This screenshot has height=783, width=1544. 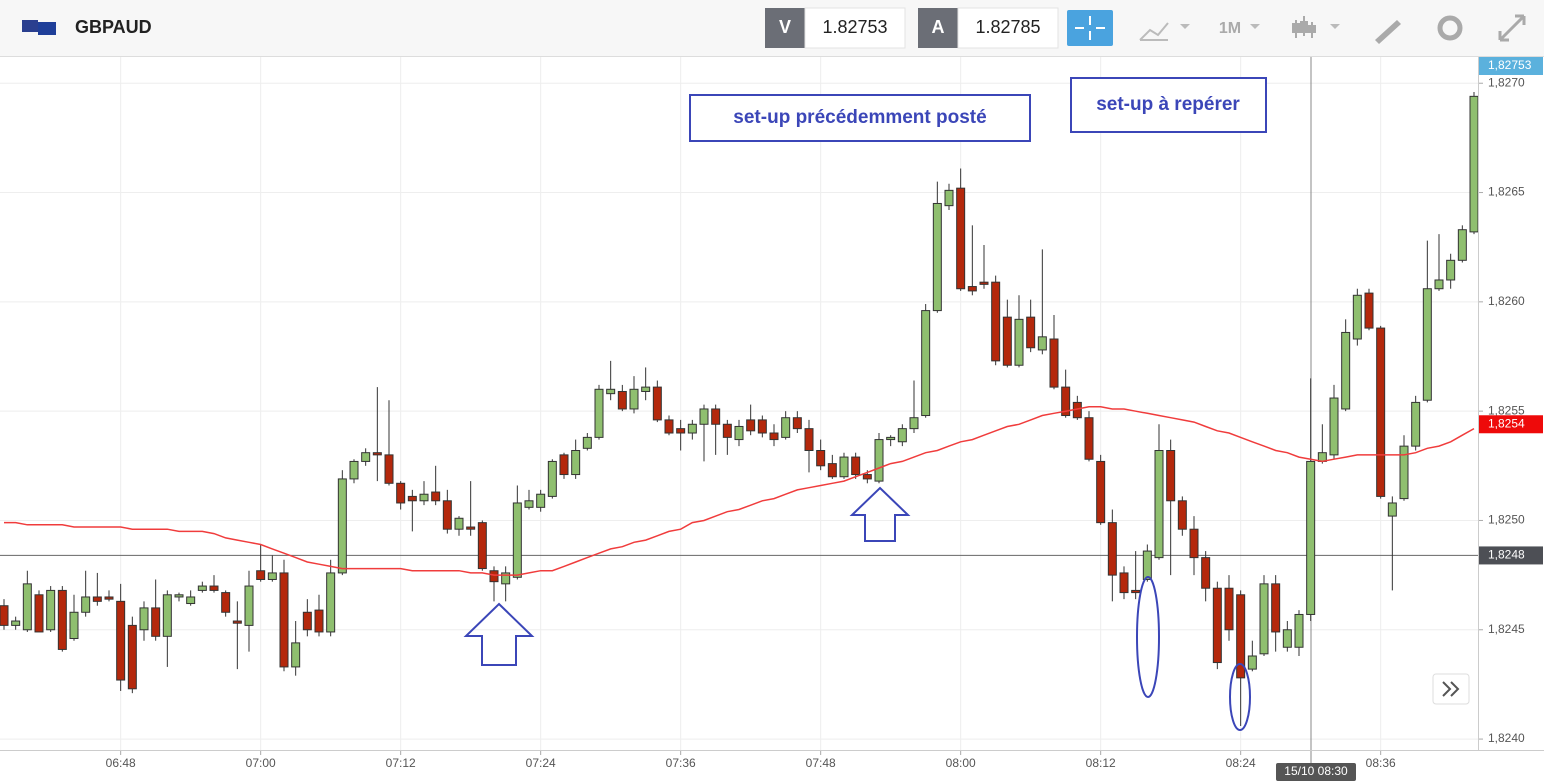 I want to click on crosshair-button, so click(x=1090, y=28).